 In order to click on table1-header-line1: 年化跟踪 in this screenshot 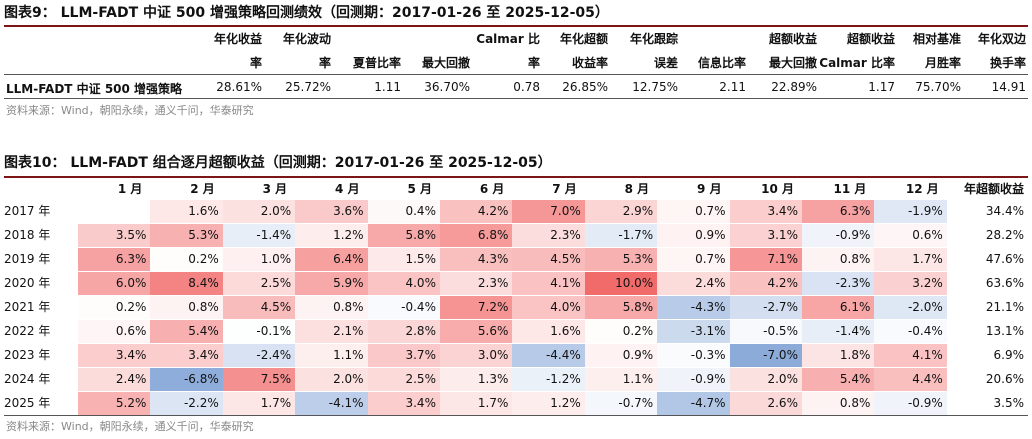, I will do `click(653, 39)`.